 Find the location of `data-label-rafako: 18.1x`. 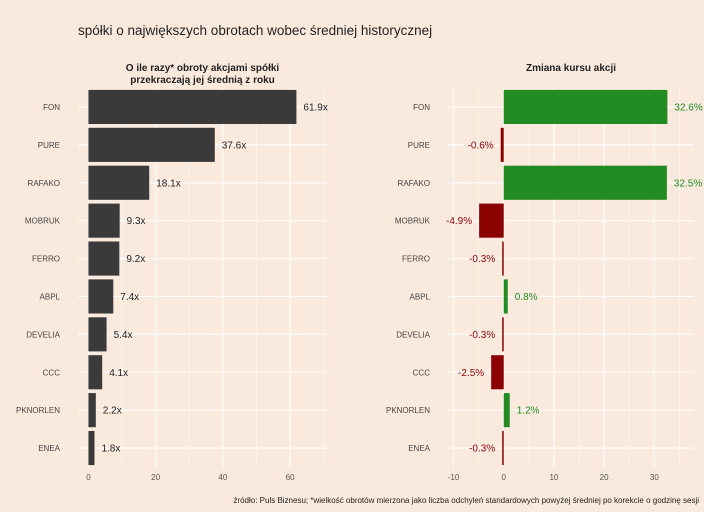

data-label-rafako: 18.1x is located at coordinates (168, 183).